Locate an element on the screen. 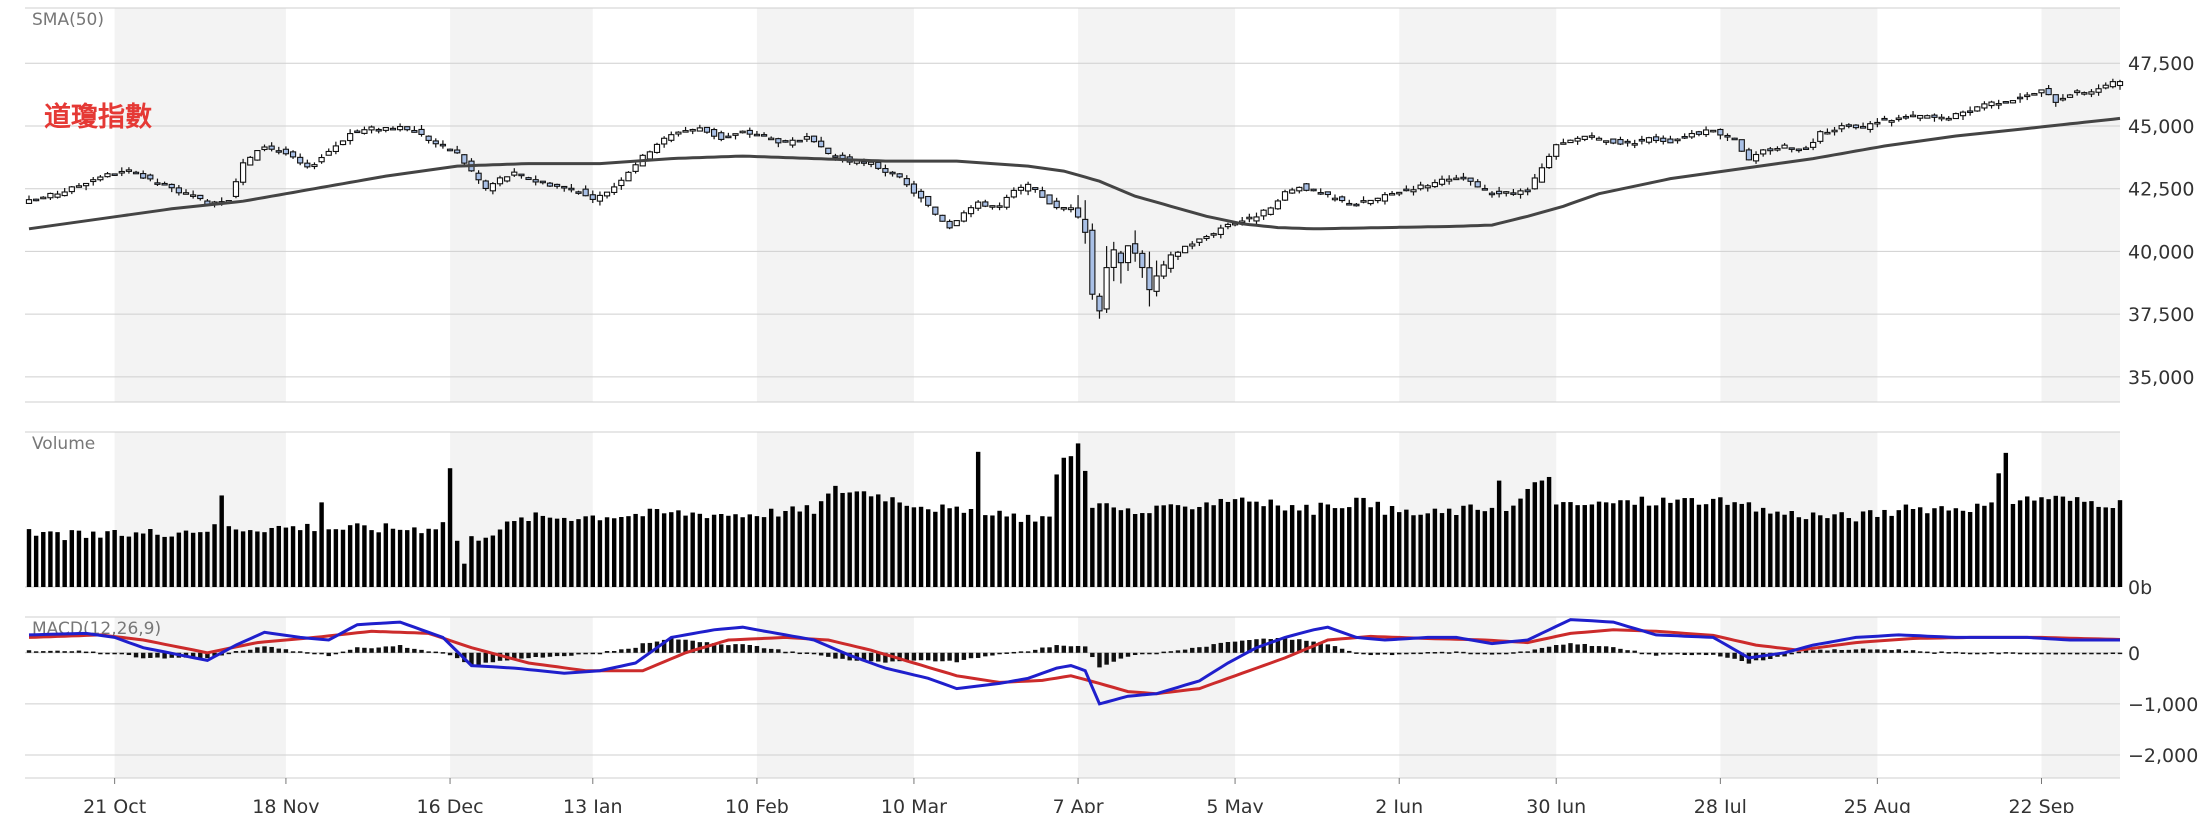  y-tick-label: −2,000 is located at coordinates (2163, 756).